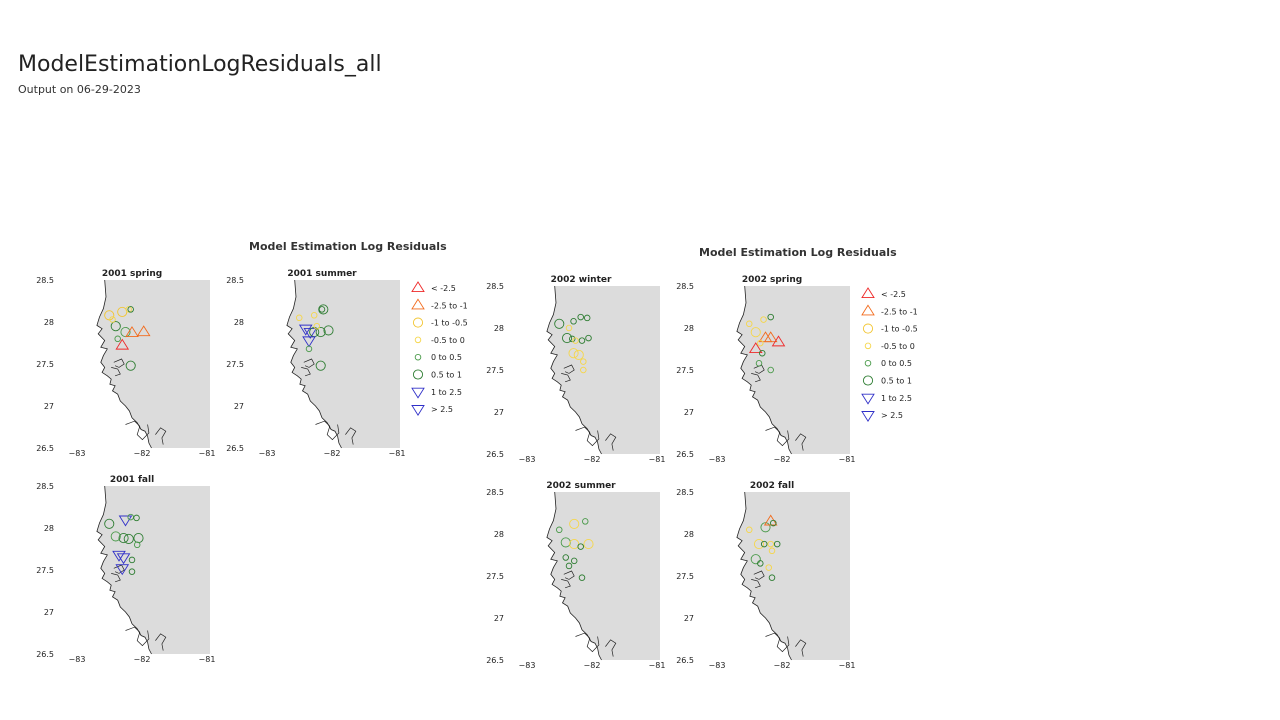 The image size is (1280, 720). Describe the element at coordinates (892, 415) in the screenshot. I see `legend-label-1-7: > 2.5` at that location.